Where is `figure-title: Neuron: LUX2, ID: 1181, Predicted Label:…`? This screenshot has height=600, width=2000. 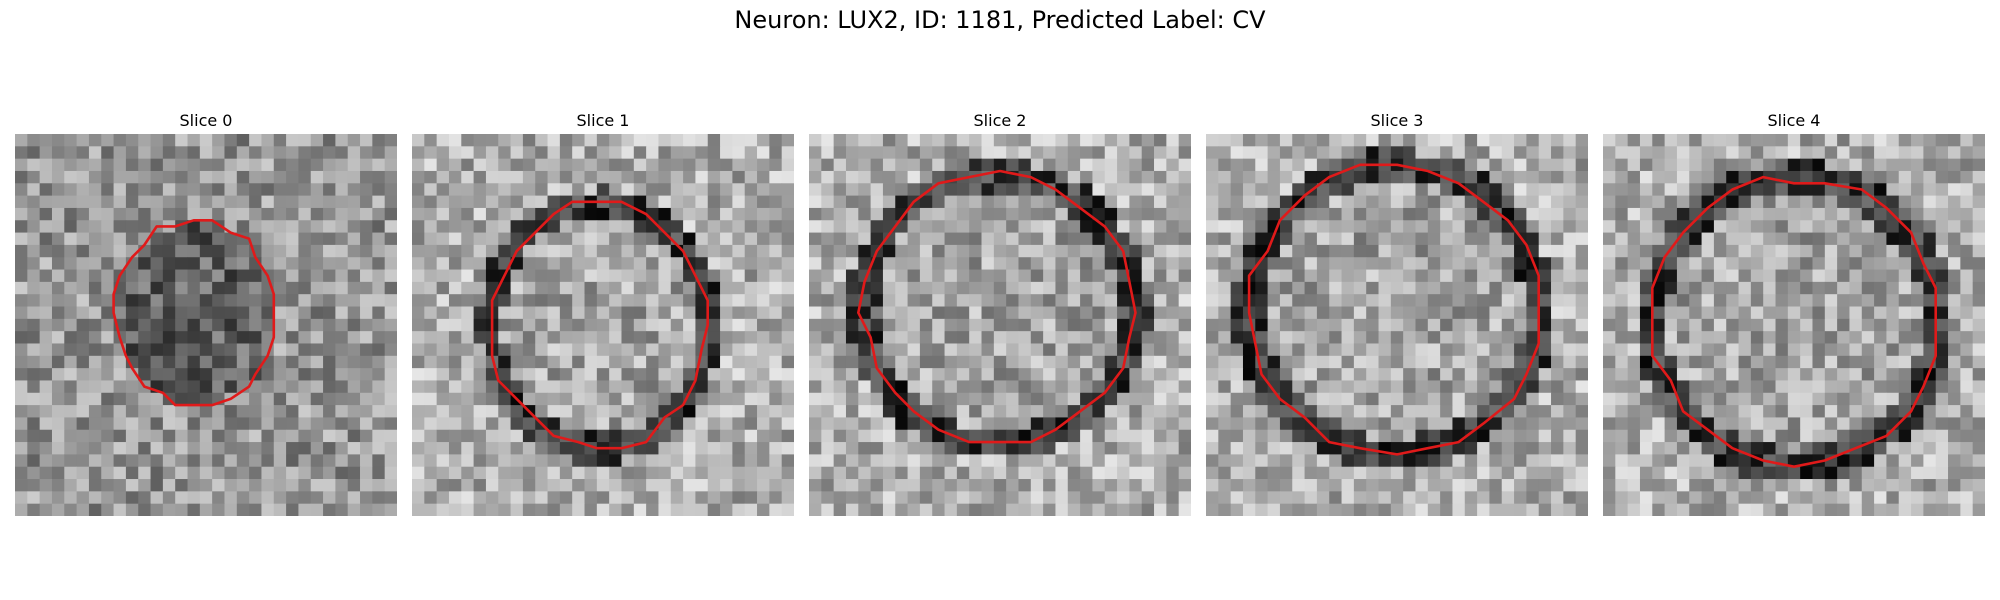 figure-title: Neuron: LUX2, ID: 1181, Predicted Label:… is located at coordinates (1000, 20).